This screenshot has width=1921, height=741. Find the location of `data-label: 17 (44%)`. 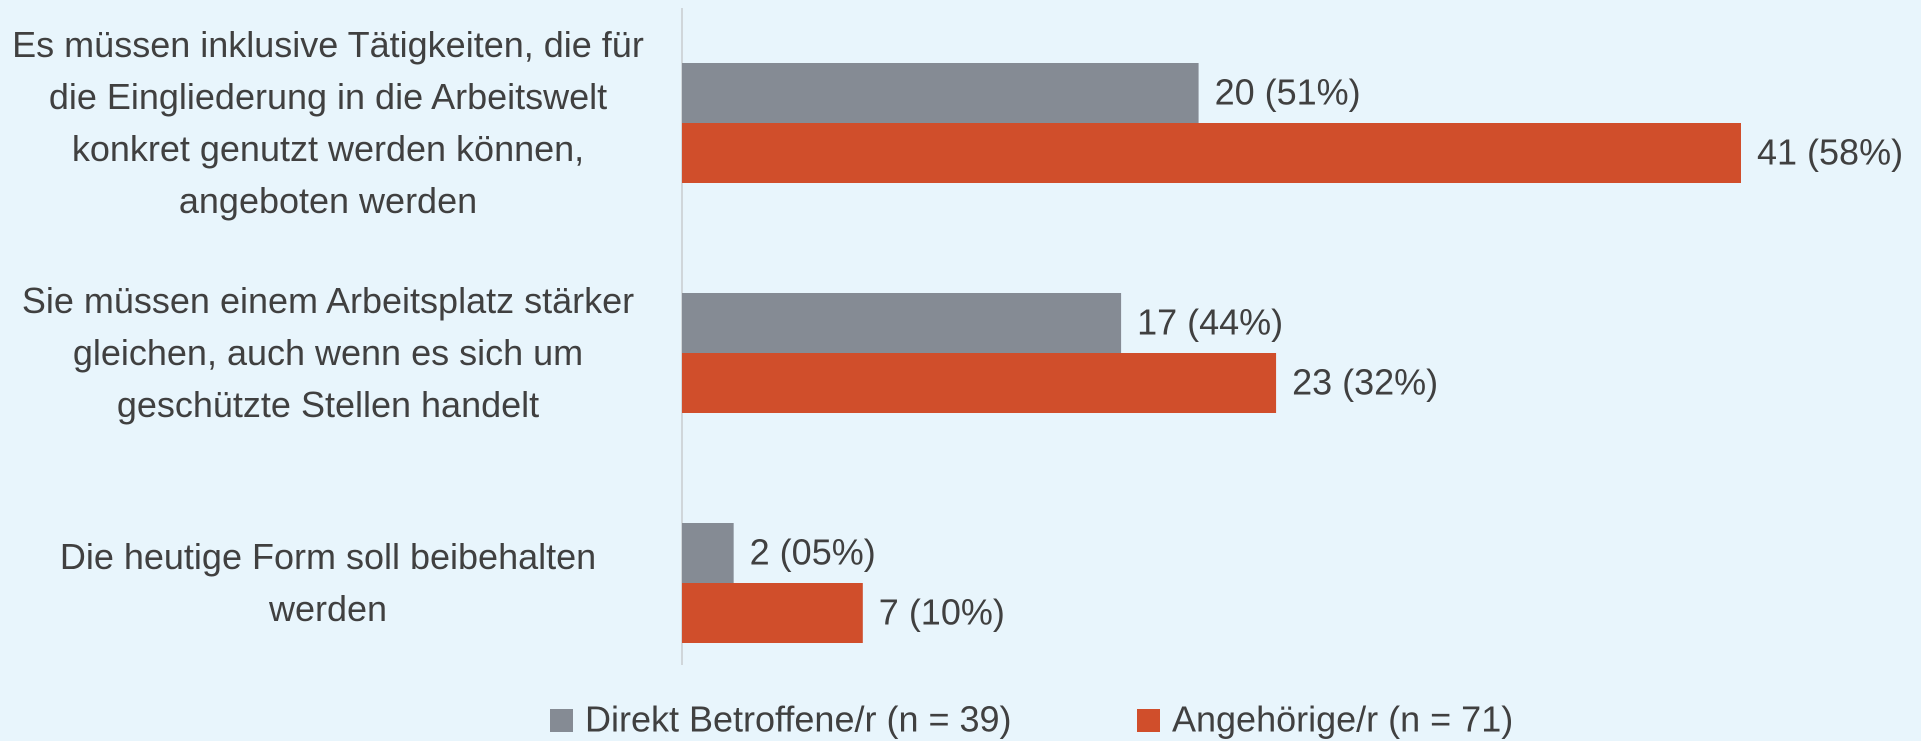

data-label: 17 (44%) is located at coordinates (1210, 322).